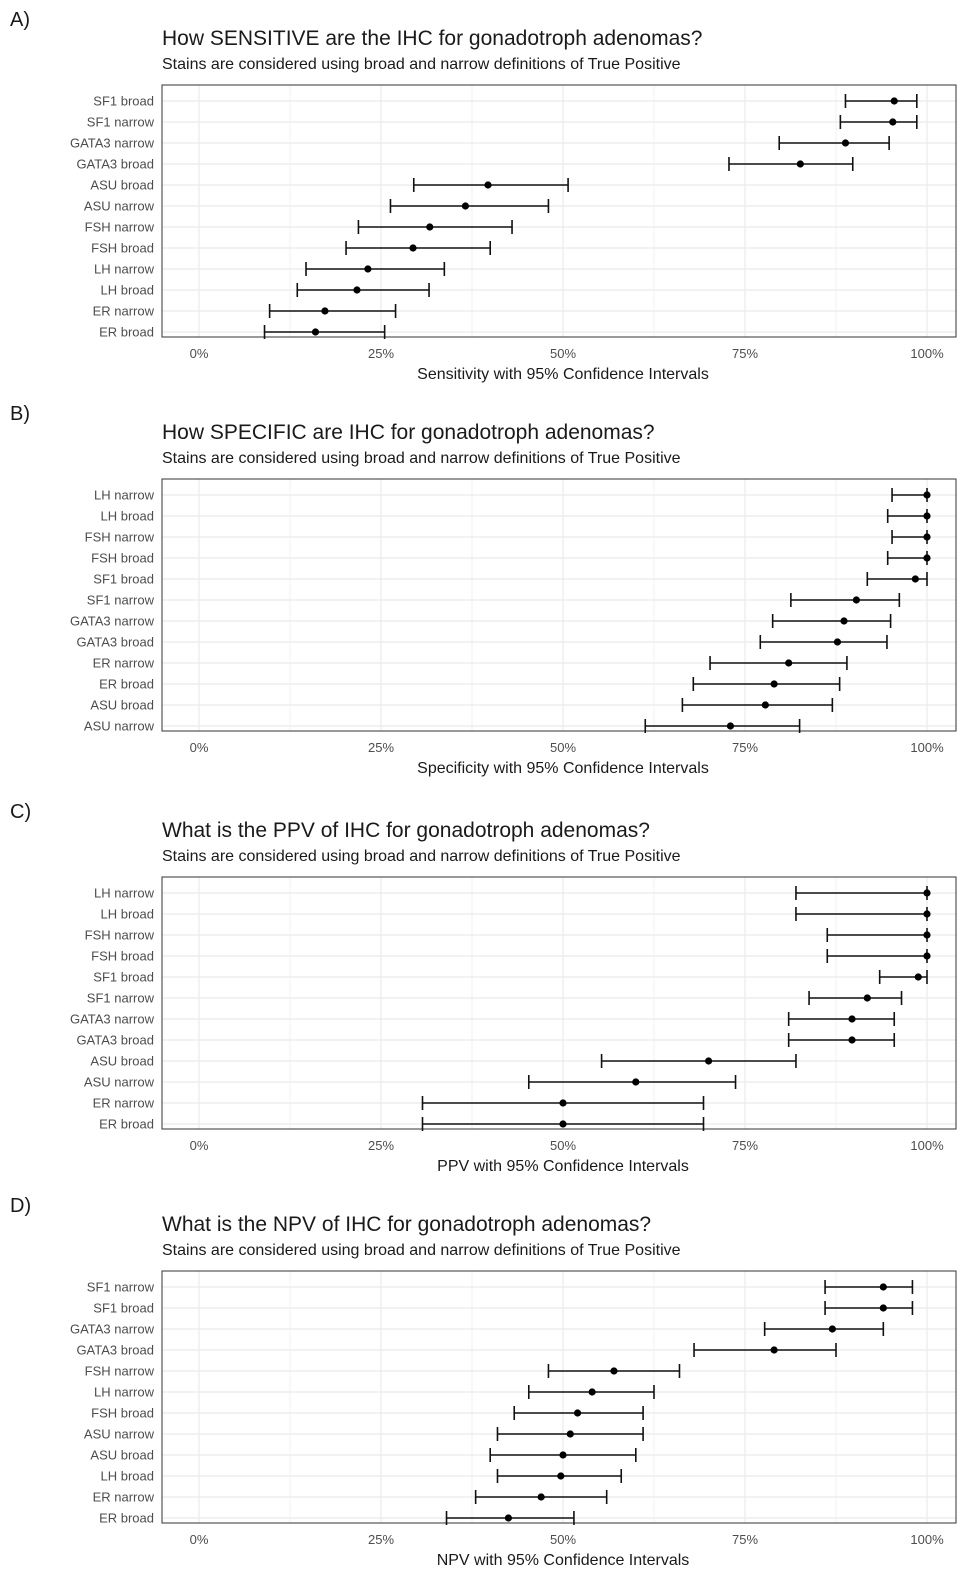  I want to click on plot-background, so click(559, 211).